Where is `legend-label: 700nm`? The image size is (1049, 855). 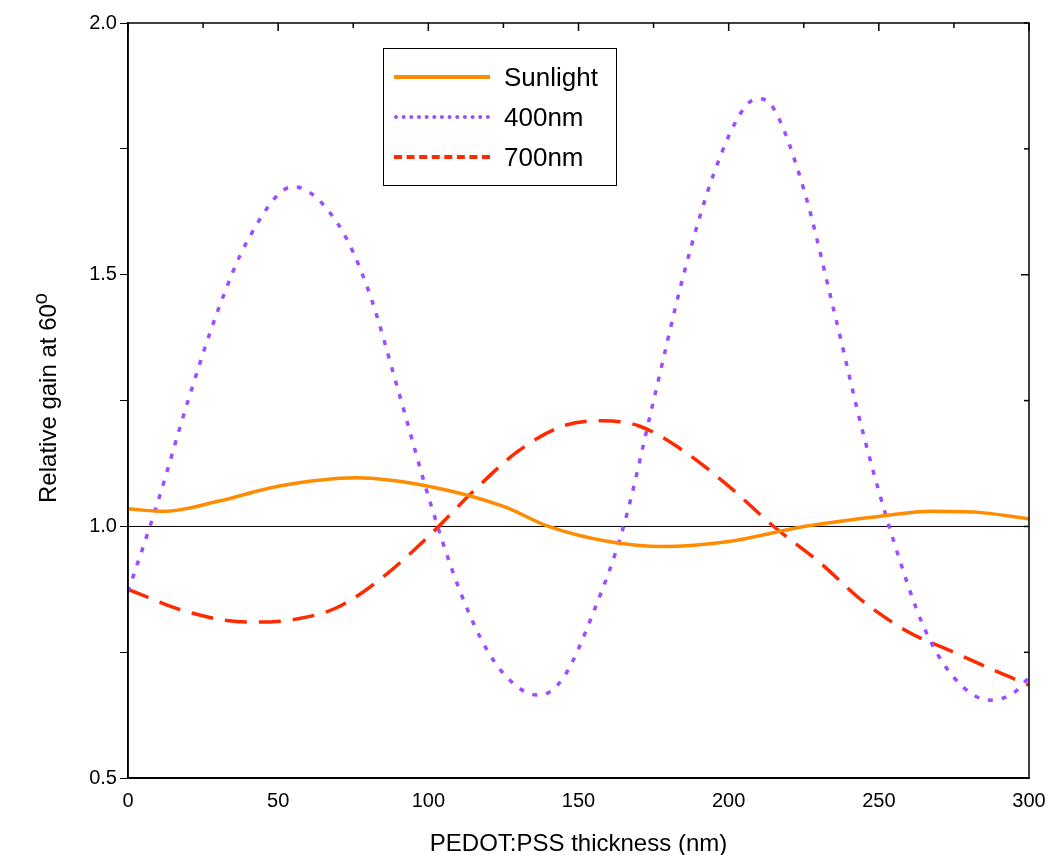 legend-label: 700nm is located at coordinates (544, 157).